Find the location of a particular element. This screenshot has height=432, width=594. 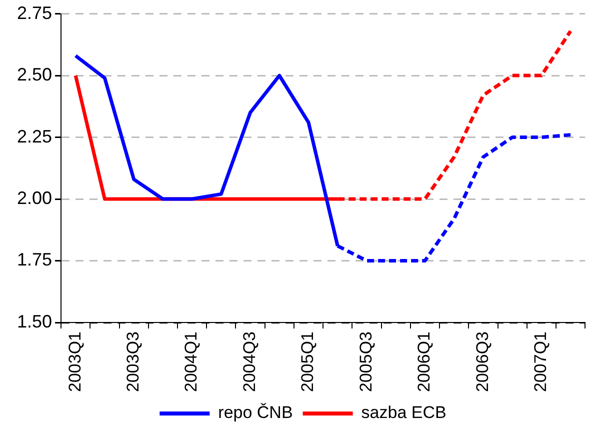

x-tick-label: 2004Q1 is located at coordinates (191, 362).